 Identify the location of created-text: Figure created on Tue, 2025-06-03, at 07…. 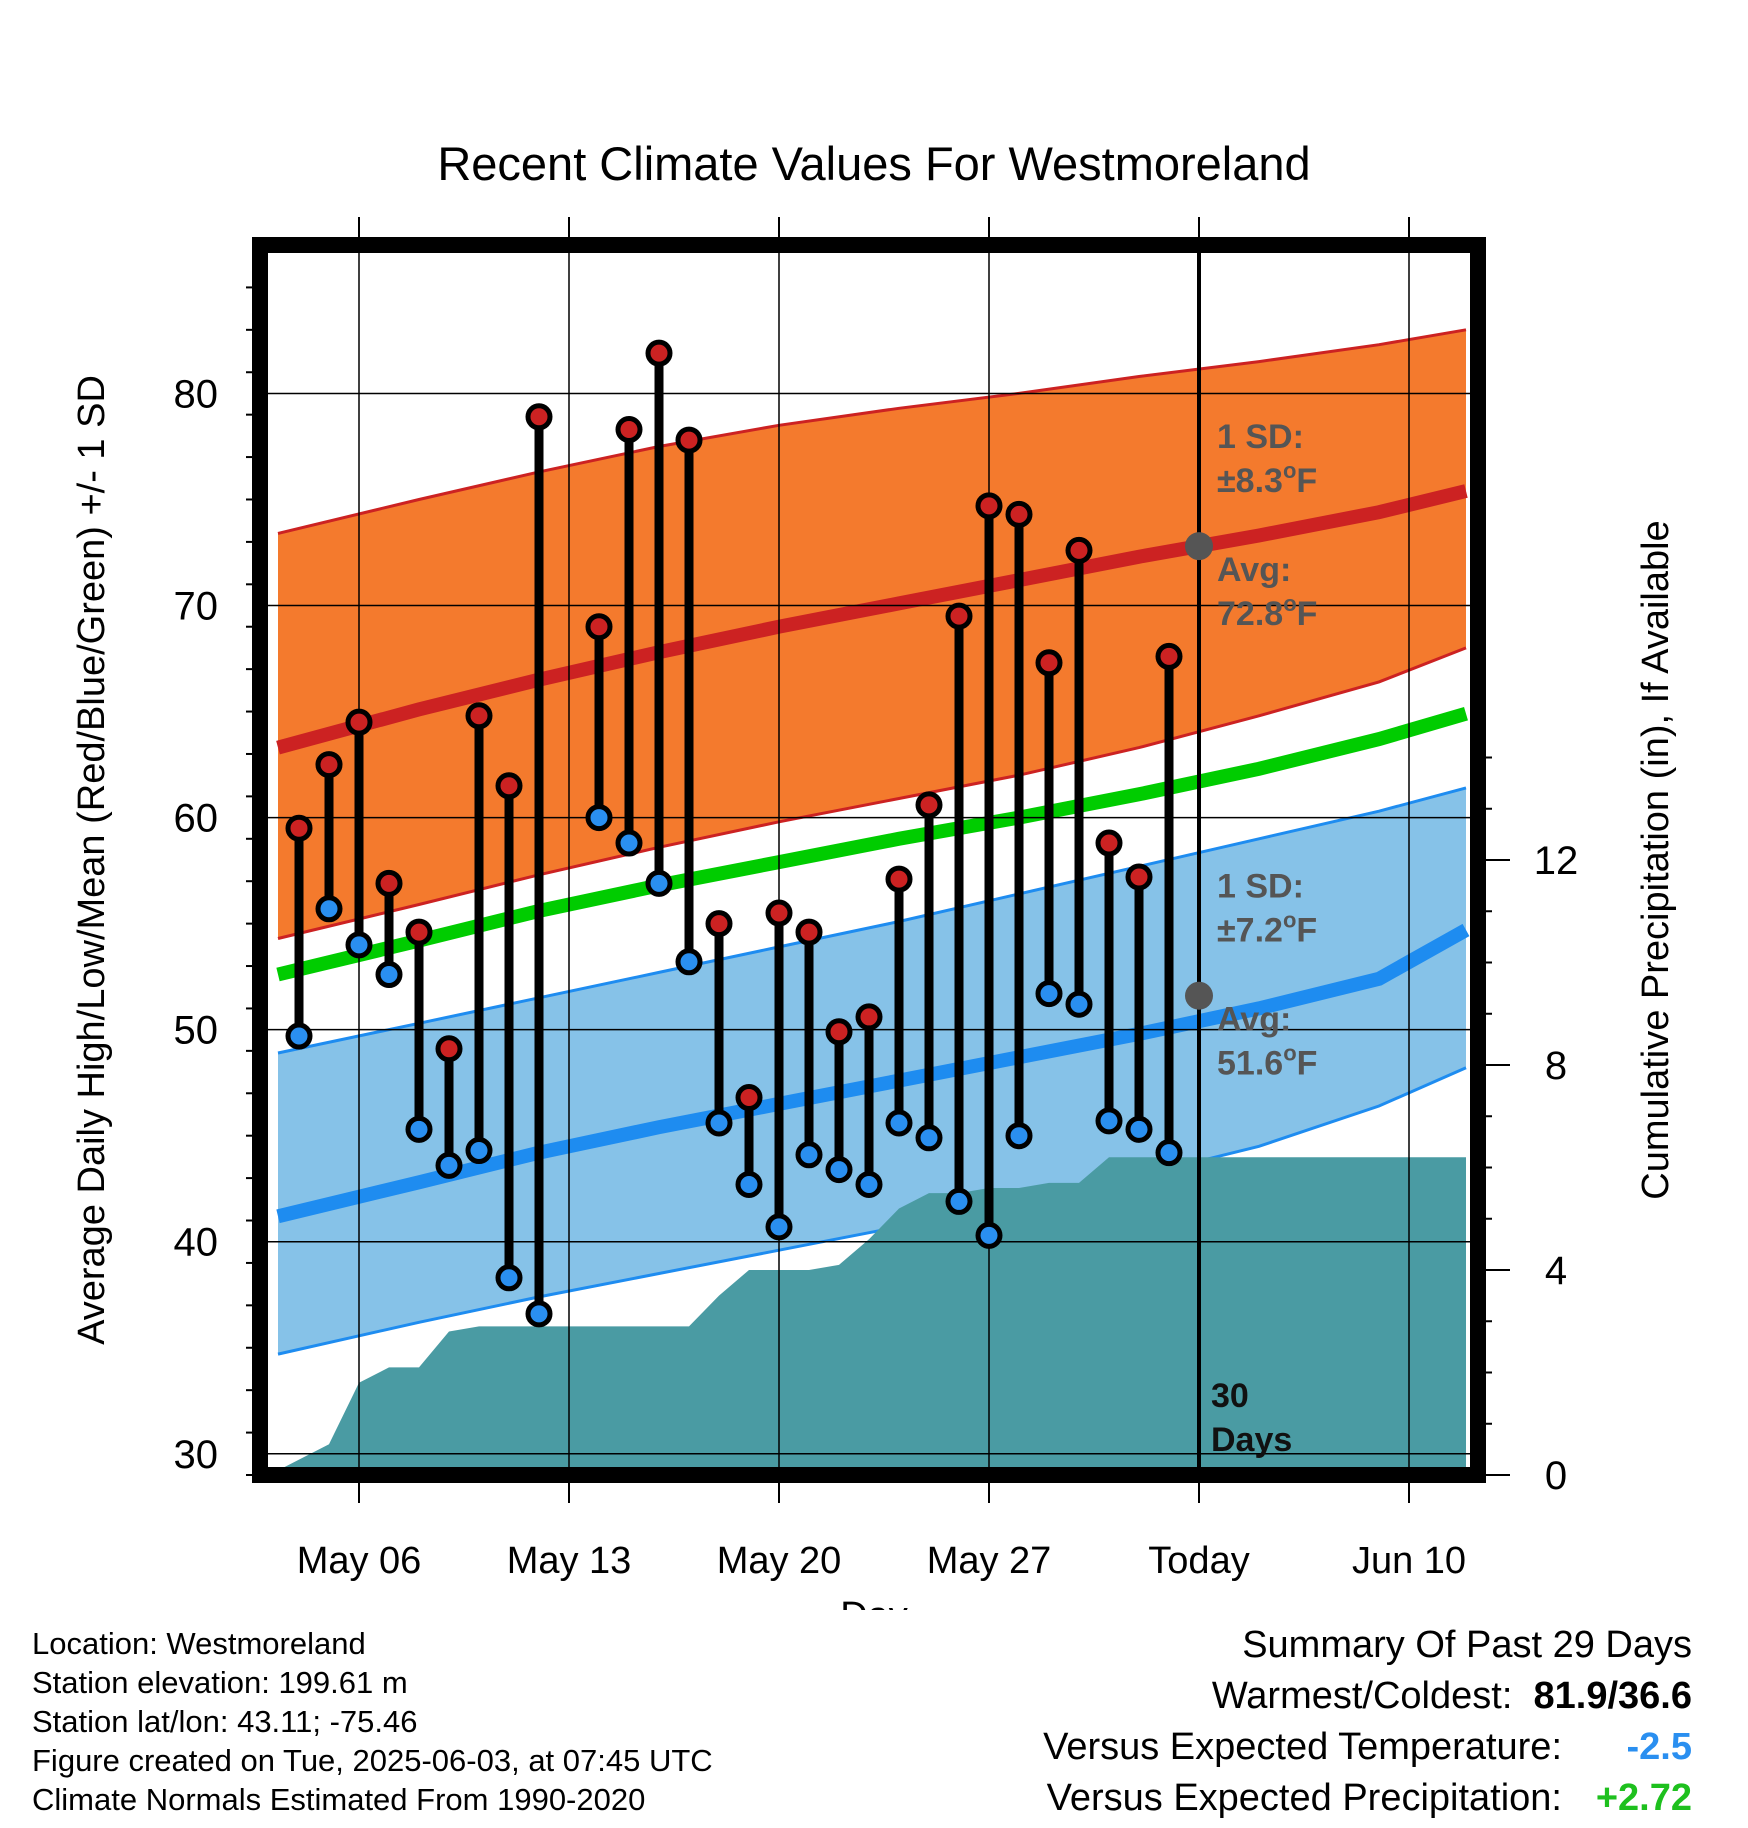
(372, 1760).